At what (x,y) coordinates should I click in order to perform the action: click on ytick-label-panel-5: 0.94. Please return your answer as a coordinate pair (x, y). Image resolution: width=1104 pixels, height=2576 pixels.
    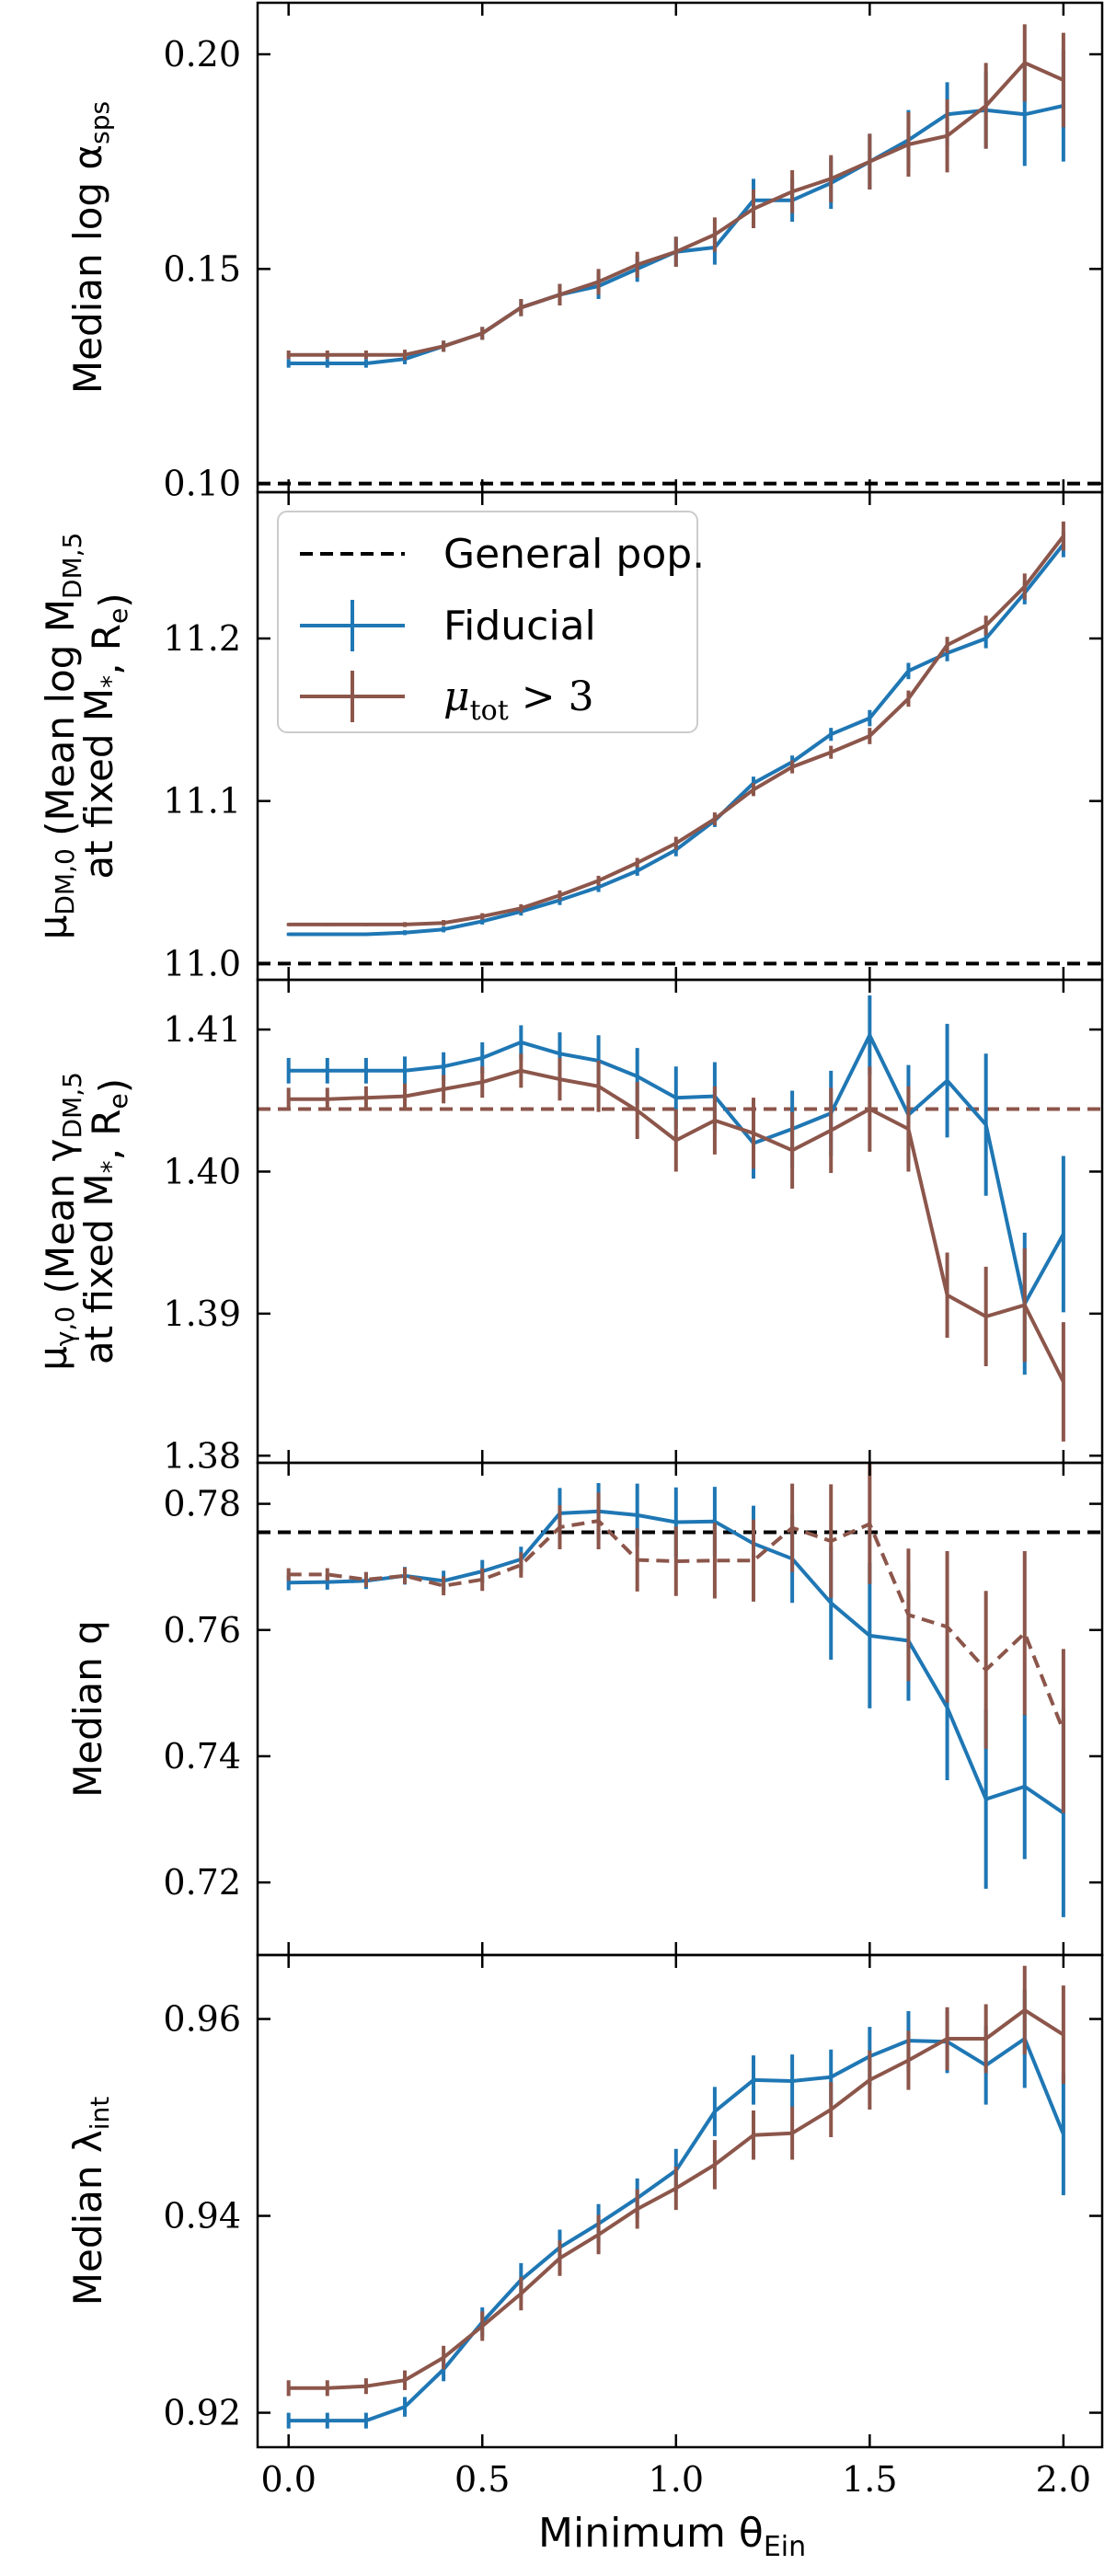
    Looking at the image, I should click on (202, 2216).